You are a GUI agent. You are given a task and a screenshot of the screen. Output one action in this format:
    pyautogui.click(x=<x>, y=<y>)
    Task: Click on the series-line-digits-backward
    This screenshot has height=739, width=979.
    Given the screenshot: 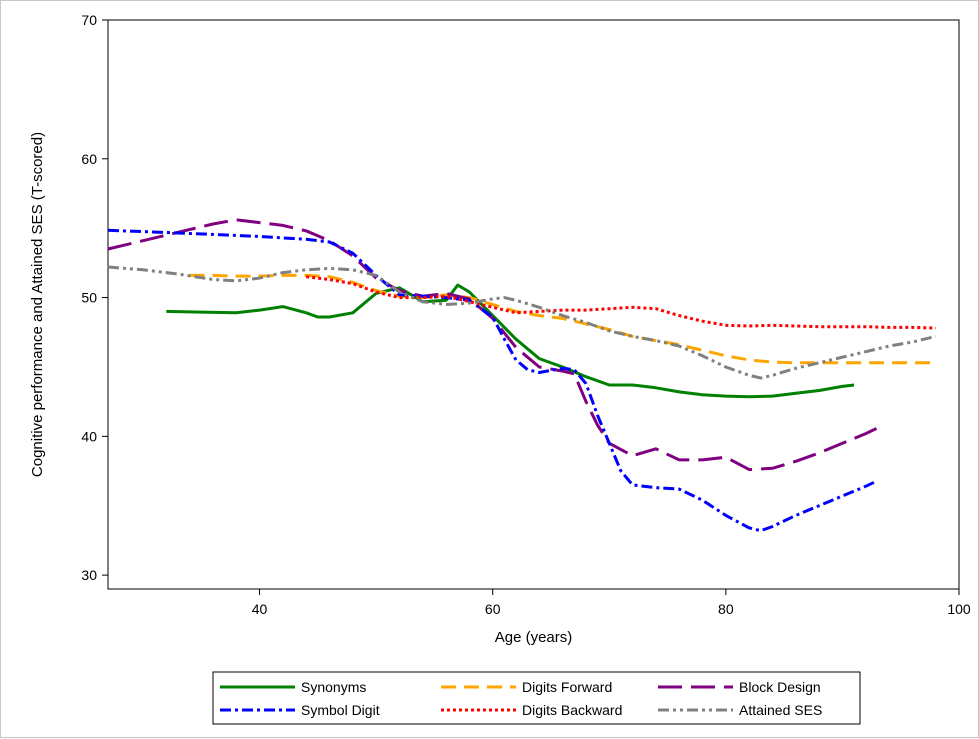 What is the action you would take?
    pyautogui.click(x=621, y=302)
    